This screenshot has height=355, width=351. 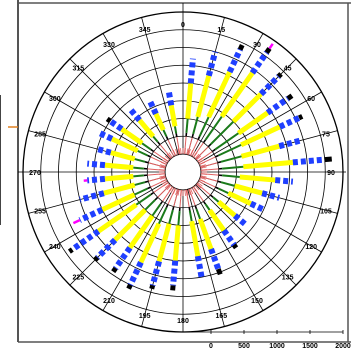 I want to click on angle-label-0: 0, so click(x=183, y=25).